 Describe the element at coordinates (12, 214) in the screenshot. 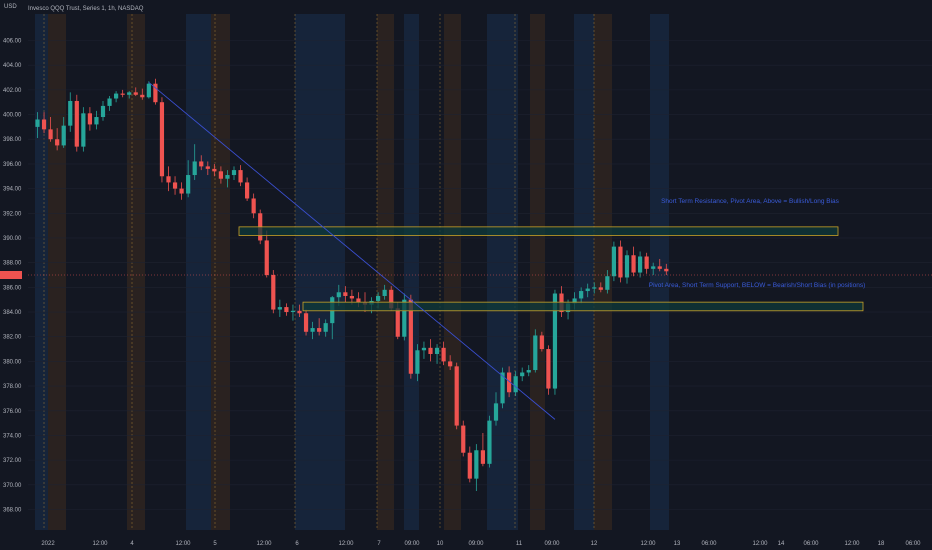

I see `y-tick-label-12: 392.00` at that location.